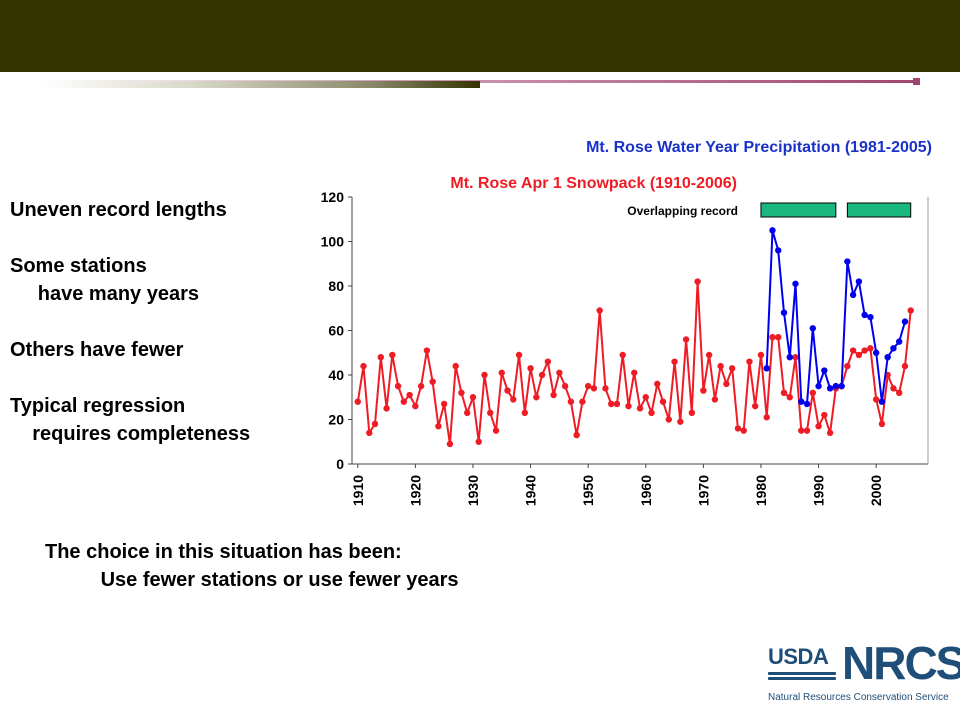  Describe the element at coordinates (802, 678) in the screenshot. I see `usda-logo-lines` at that location.